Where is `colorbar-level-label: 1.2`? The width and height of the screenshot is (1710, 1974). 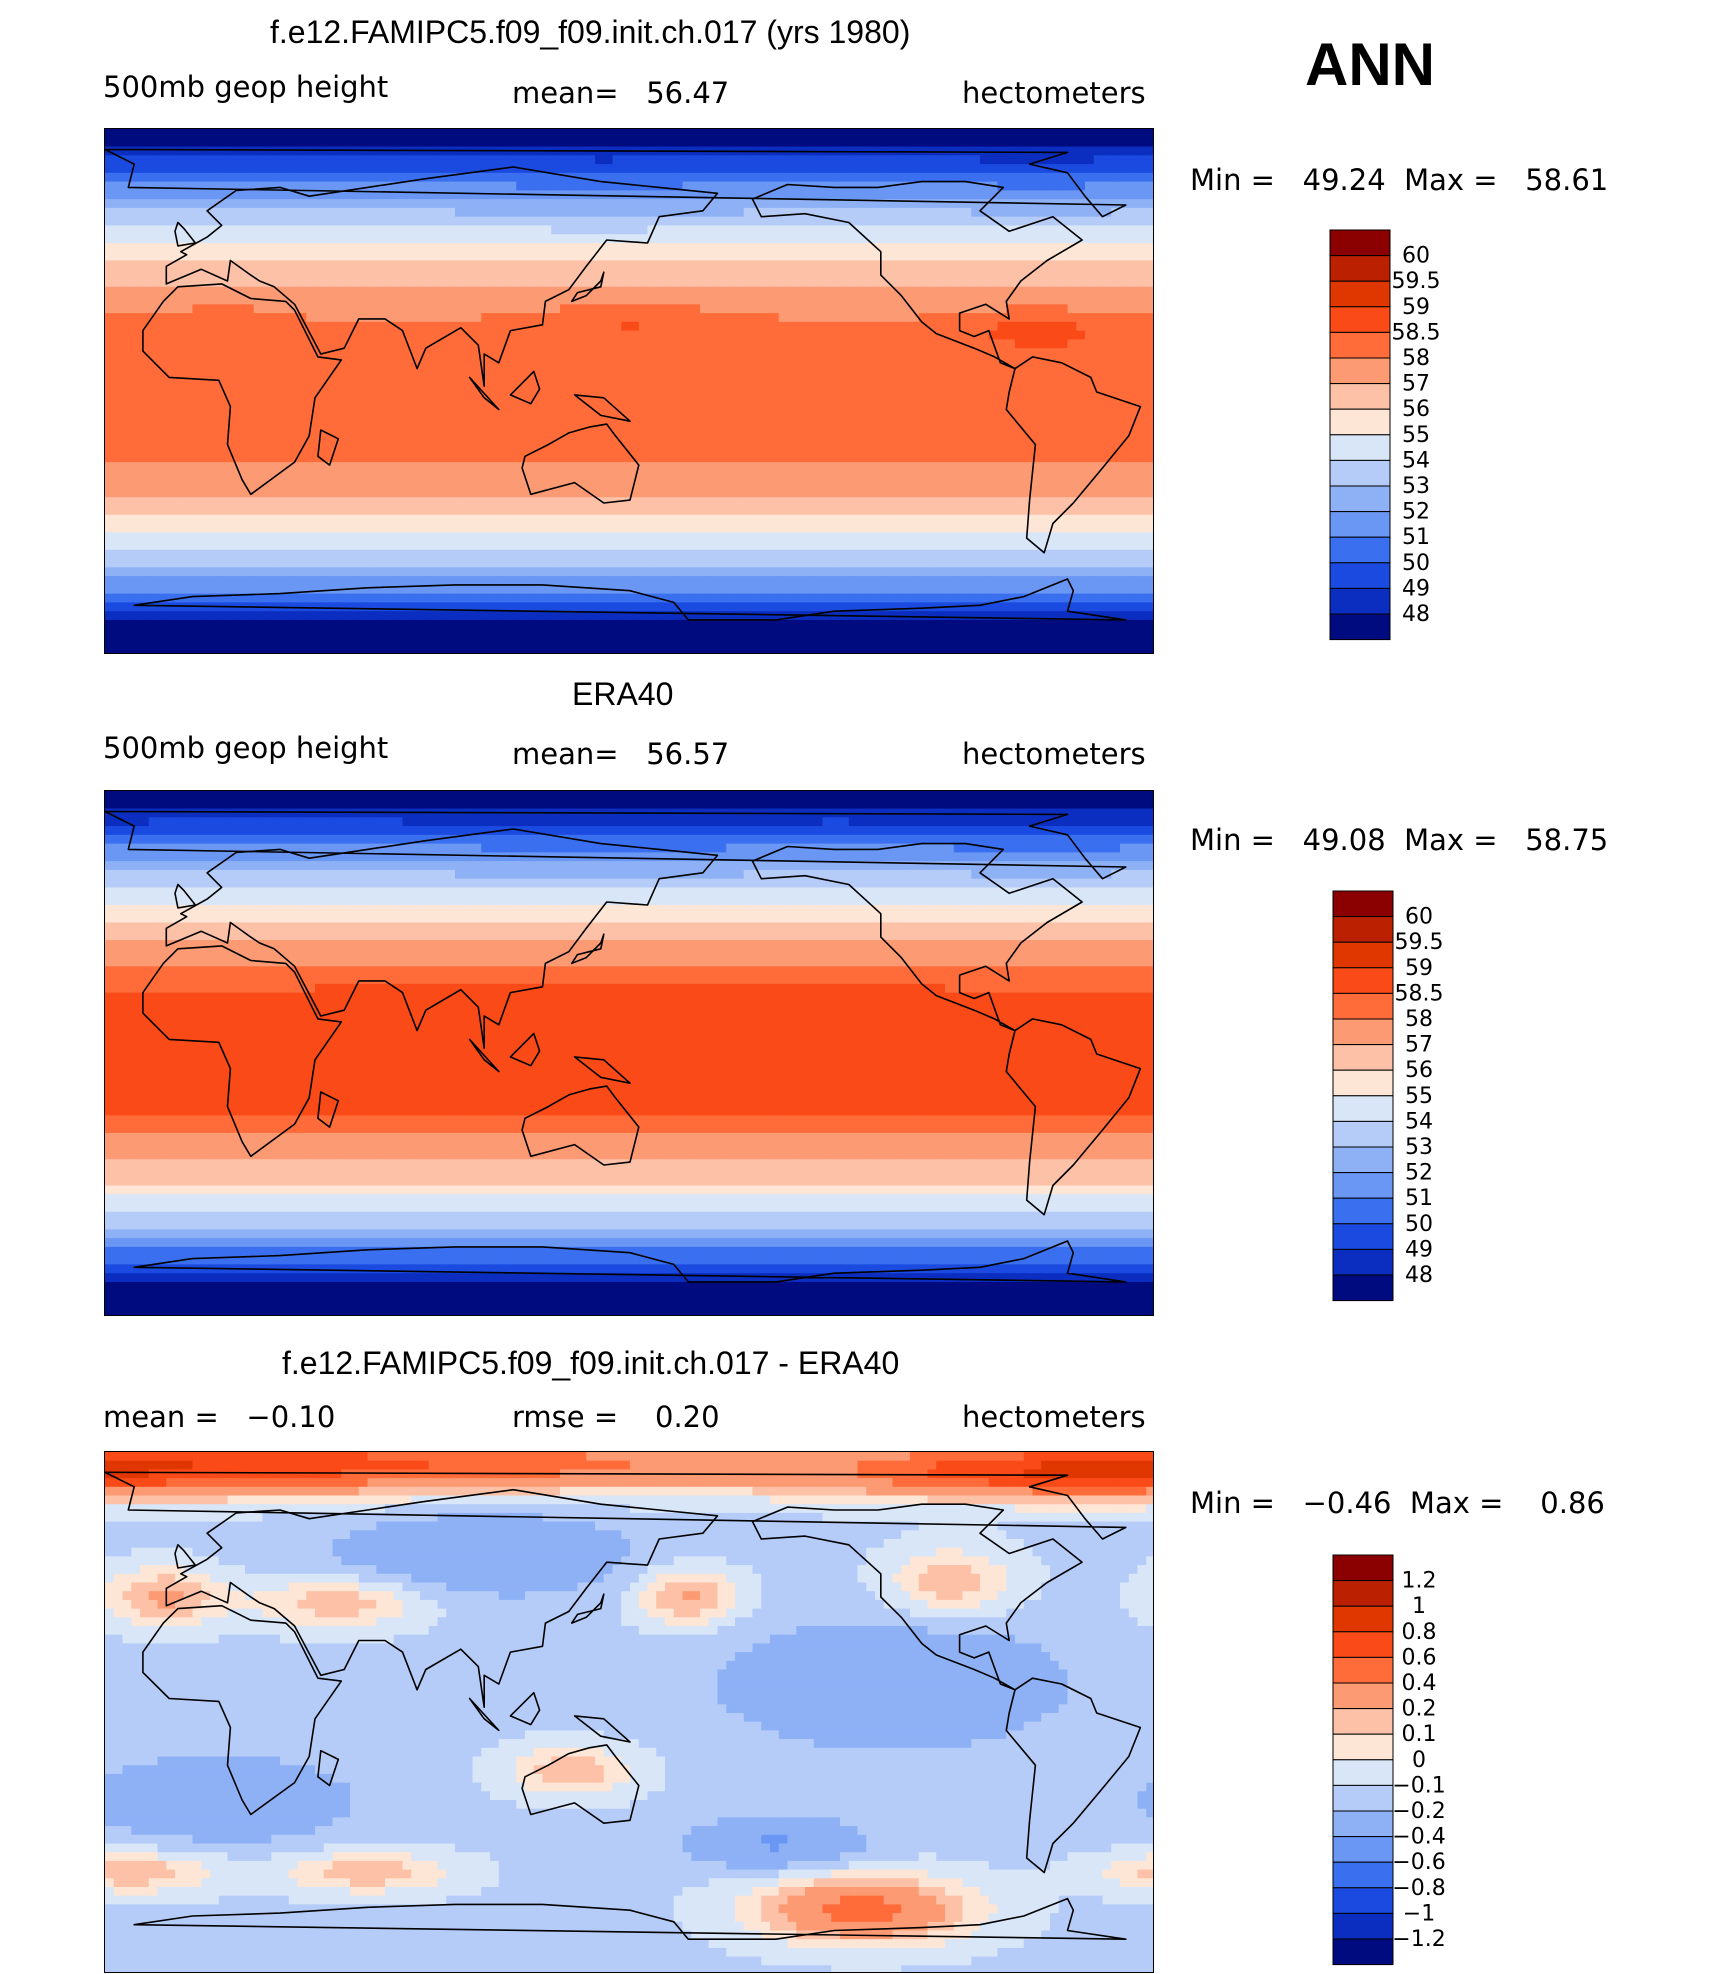
colorbar-level-label: 1.2 is located at coordinates (1419, 1581).